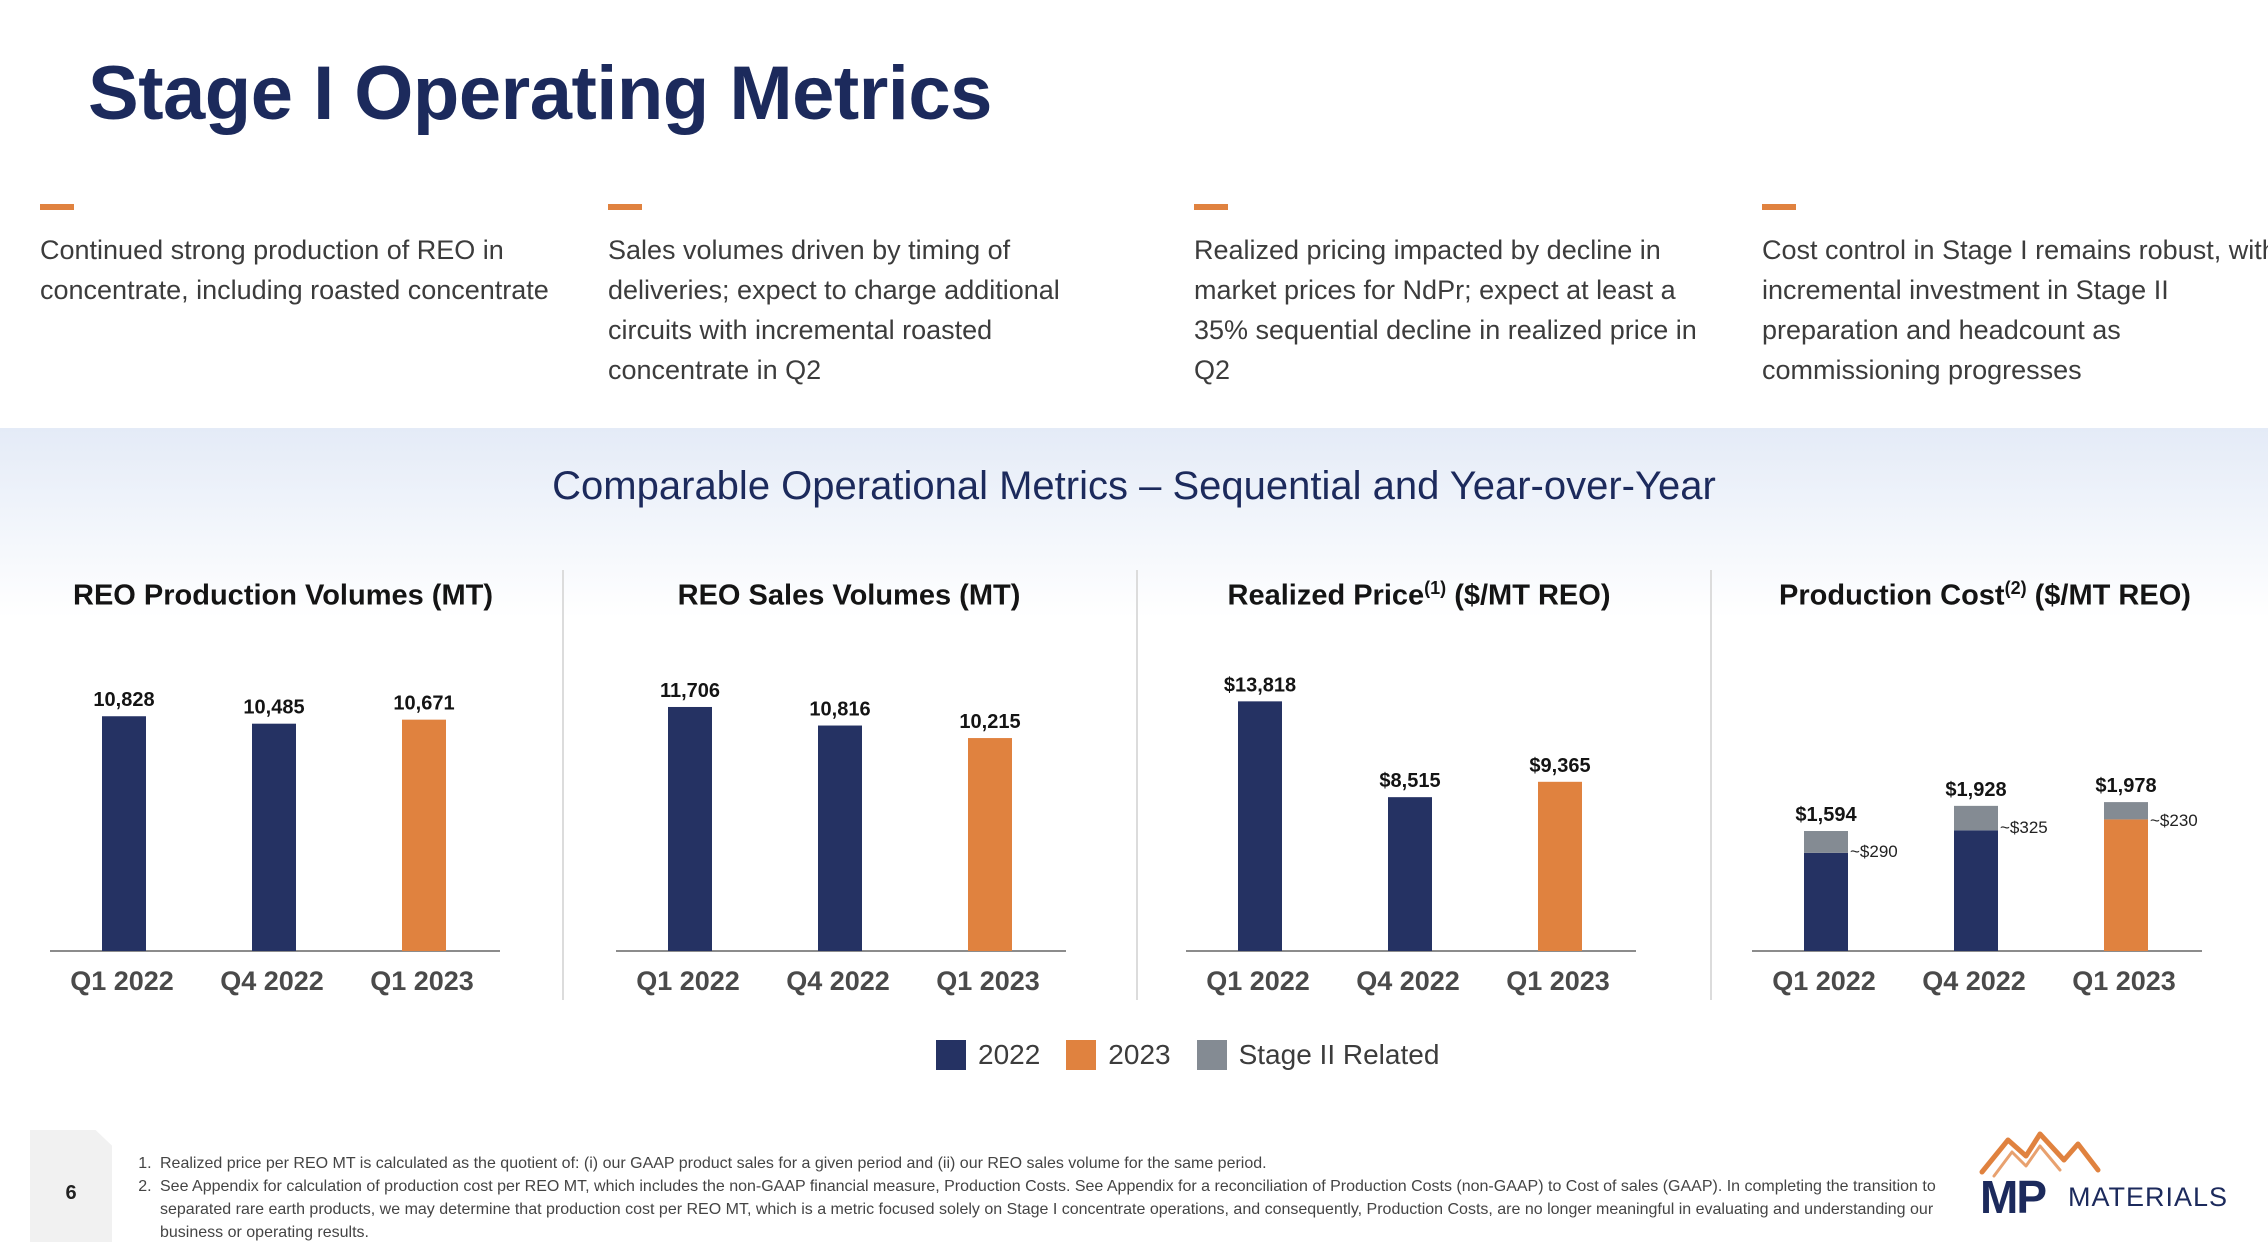 The image size is (2268, 1244). Describe the element at coordinates (2040, 1154) in the screenshot. I see `mountain-logo-icon` at that location.